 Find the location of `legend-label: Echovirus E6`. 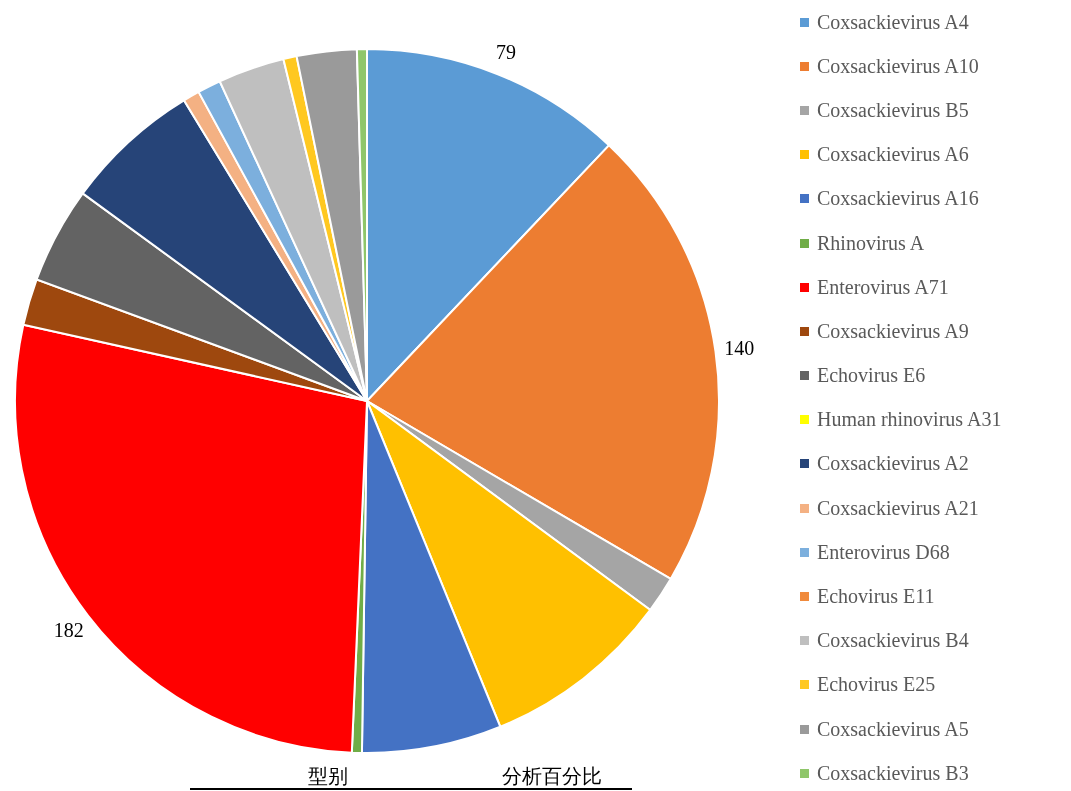

legend-label: Echovirus E6 is located at coordinates (871, 376).